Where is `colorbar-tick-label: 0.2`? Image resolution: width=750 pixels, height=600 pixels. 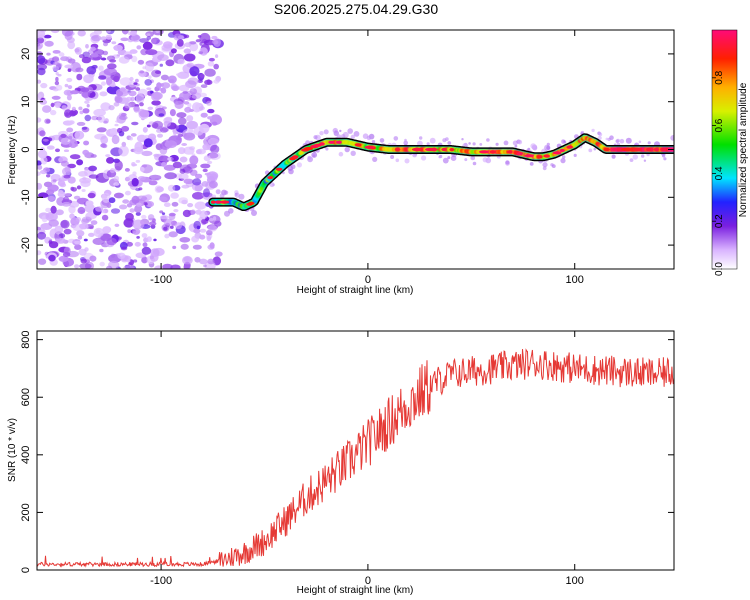
colorbar-tick-label: 0.2 is located at coordinates (719, 221).